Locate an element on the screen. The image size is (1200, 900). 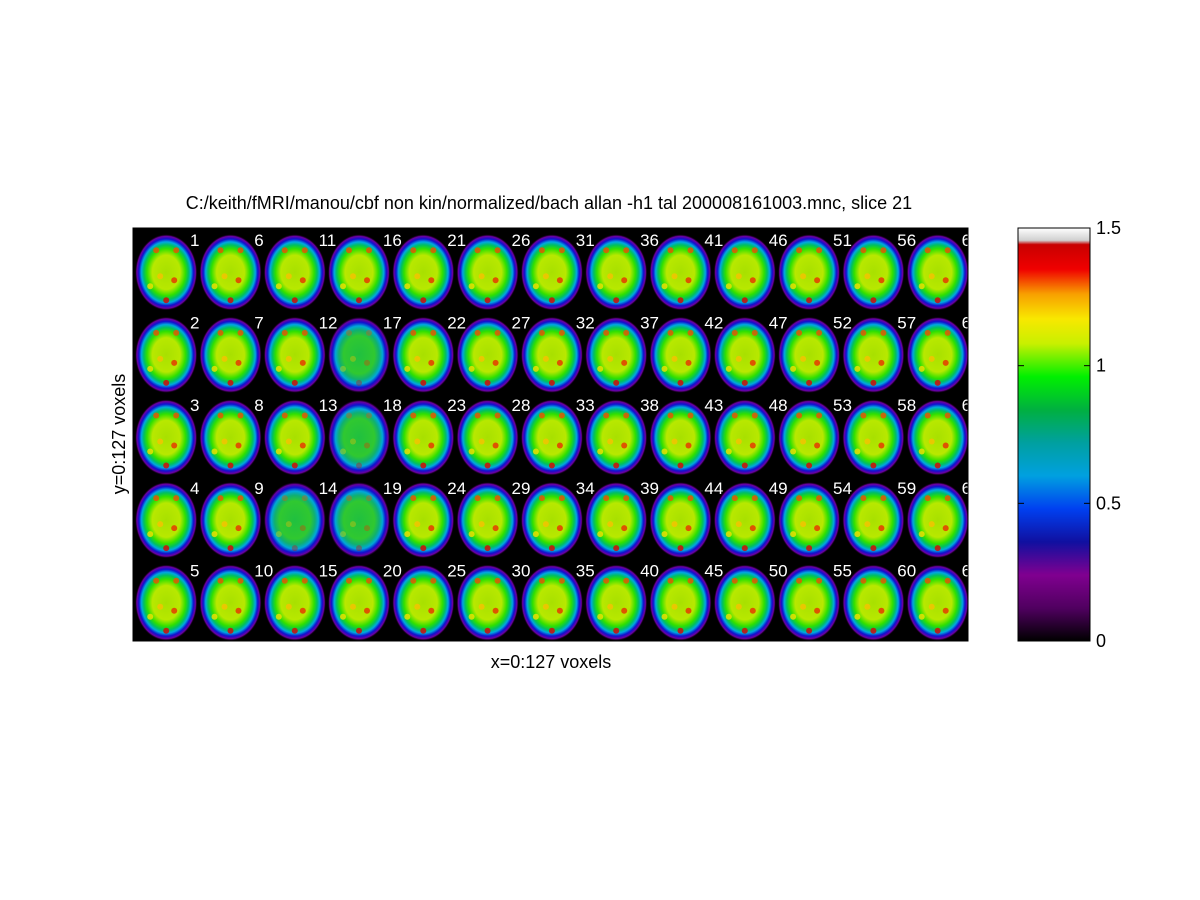
slice-number-label: 26 is located at coordinates (521, 240).